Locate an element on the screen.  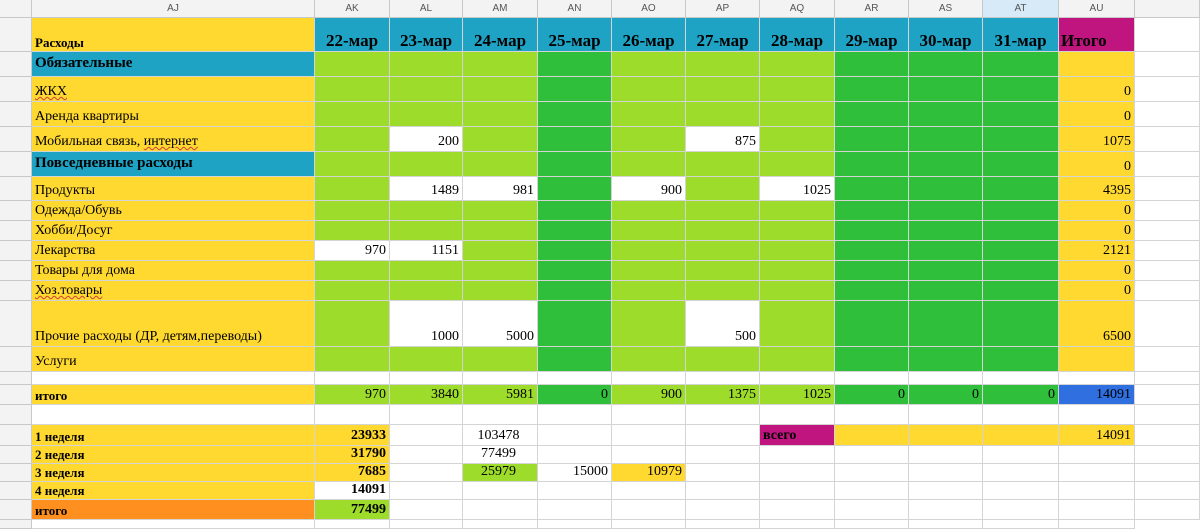
week-extra-value: 10979 is located at coordinates (649, 473).